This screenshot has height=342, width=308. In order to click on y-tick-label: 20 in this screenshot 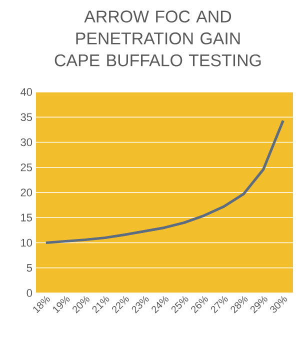, I will do `click(26, 192)`.